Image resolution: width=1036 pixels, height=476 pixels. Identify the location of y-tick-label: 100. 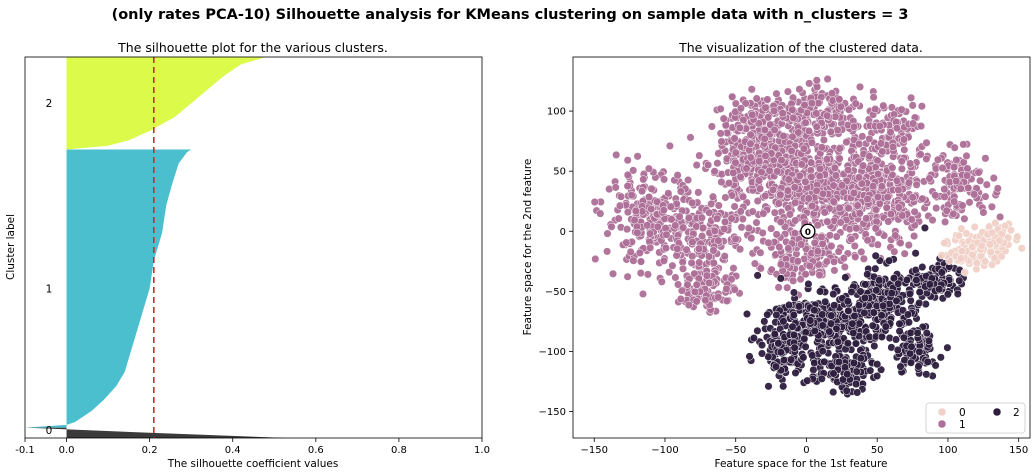
(556, 112).